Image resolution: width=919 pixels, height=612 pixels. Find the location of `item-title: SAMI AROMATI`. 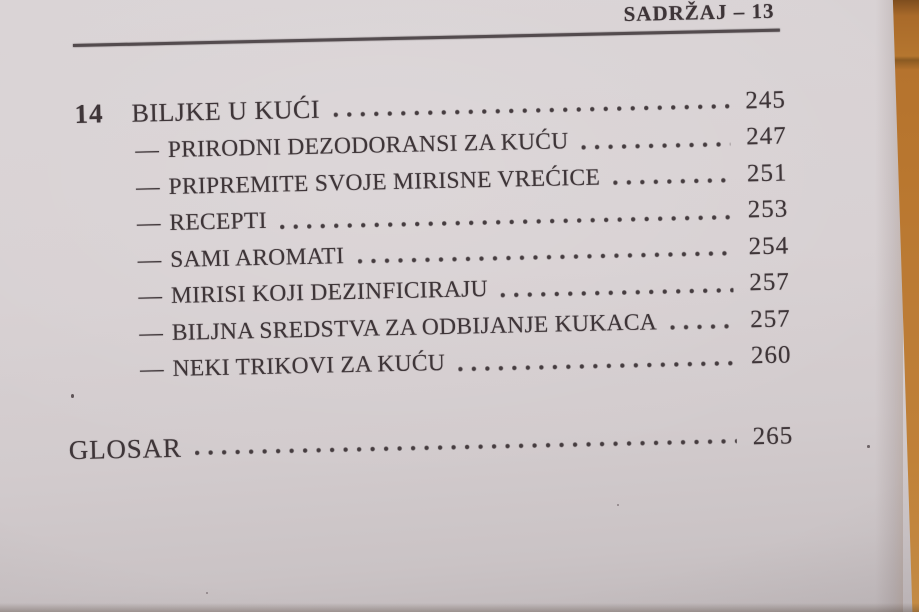

item-title: SAMI AROMATI is located at coordinates (257, 257).